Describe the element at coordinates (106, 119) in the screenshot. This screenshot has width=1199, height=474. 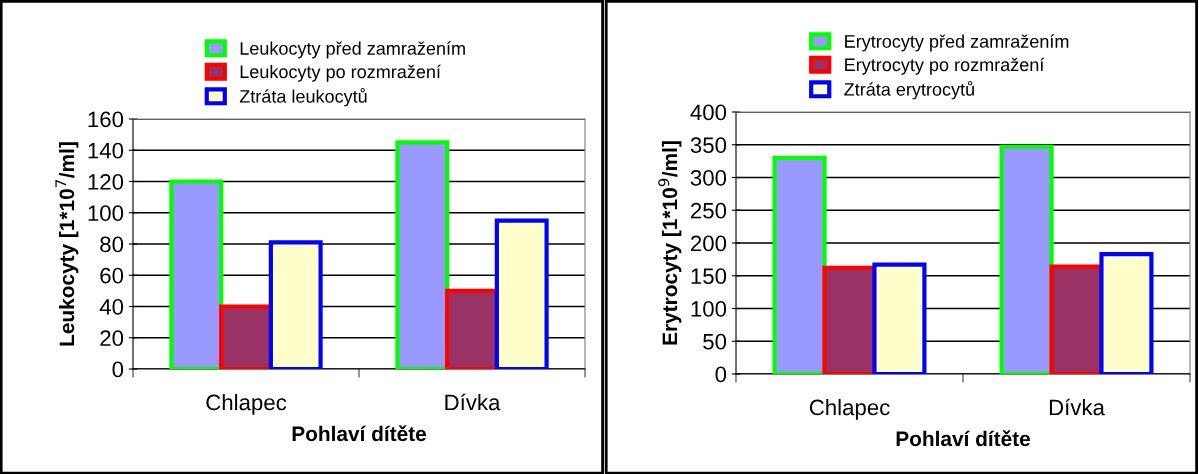
I see `y-tick-label: 160` at that location.